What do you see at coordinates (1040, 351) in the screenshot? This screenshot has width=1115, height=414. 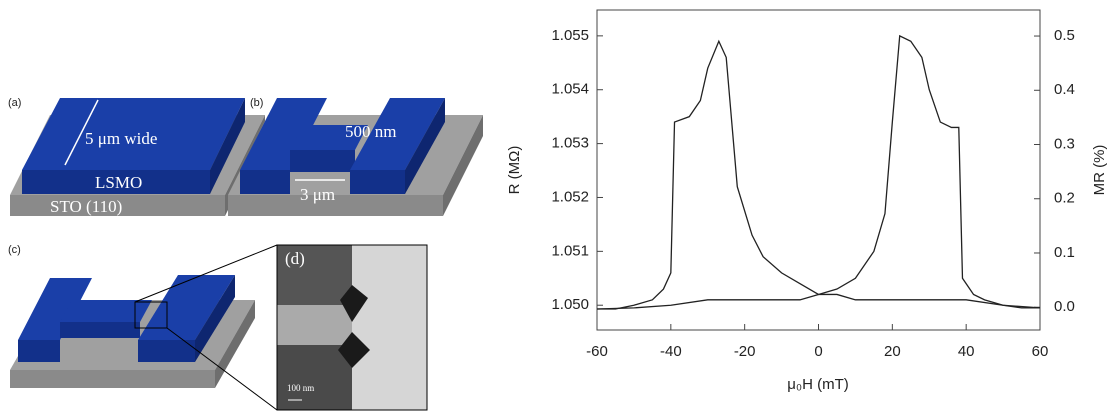 I see `x-tick-label: 60` at bounding box center [1040, 351].